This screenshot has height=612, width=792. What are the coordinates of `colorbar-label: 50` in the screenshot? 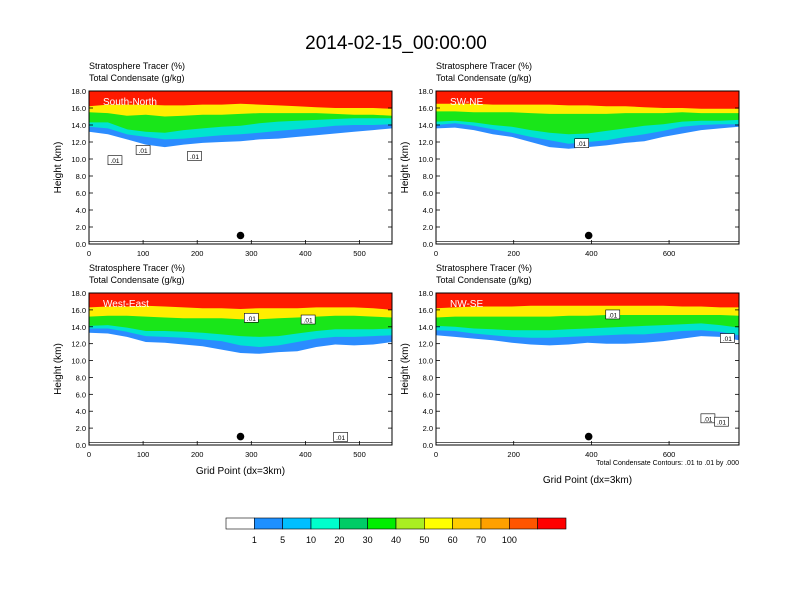 It's located at (424, 540).